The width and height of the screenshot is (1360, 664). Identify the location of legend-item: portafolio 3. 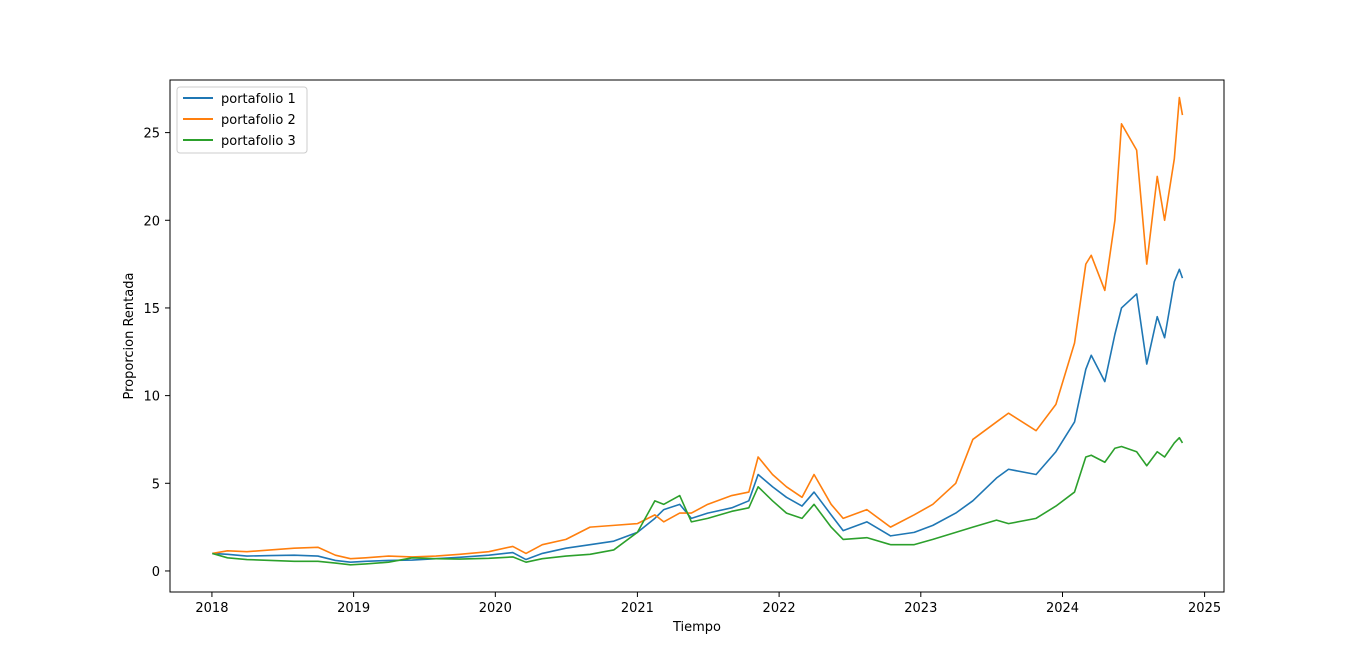
(239, 141).